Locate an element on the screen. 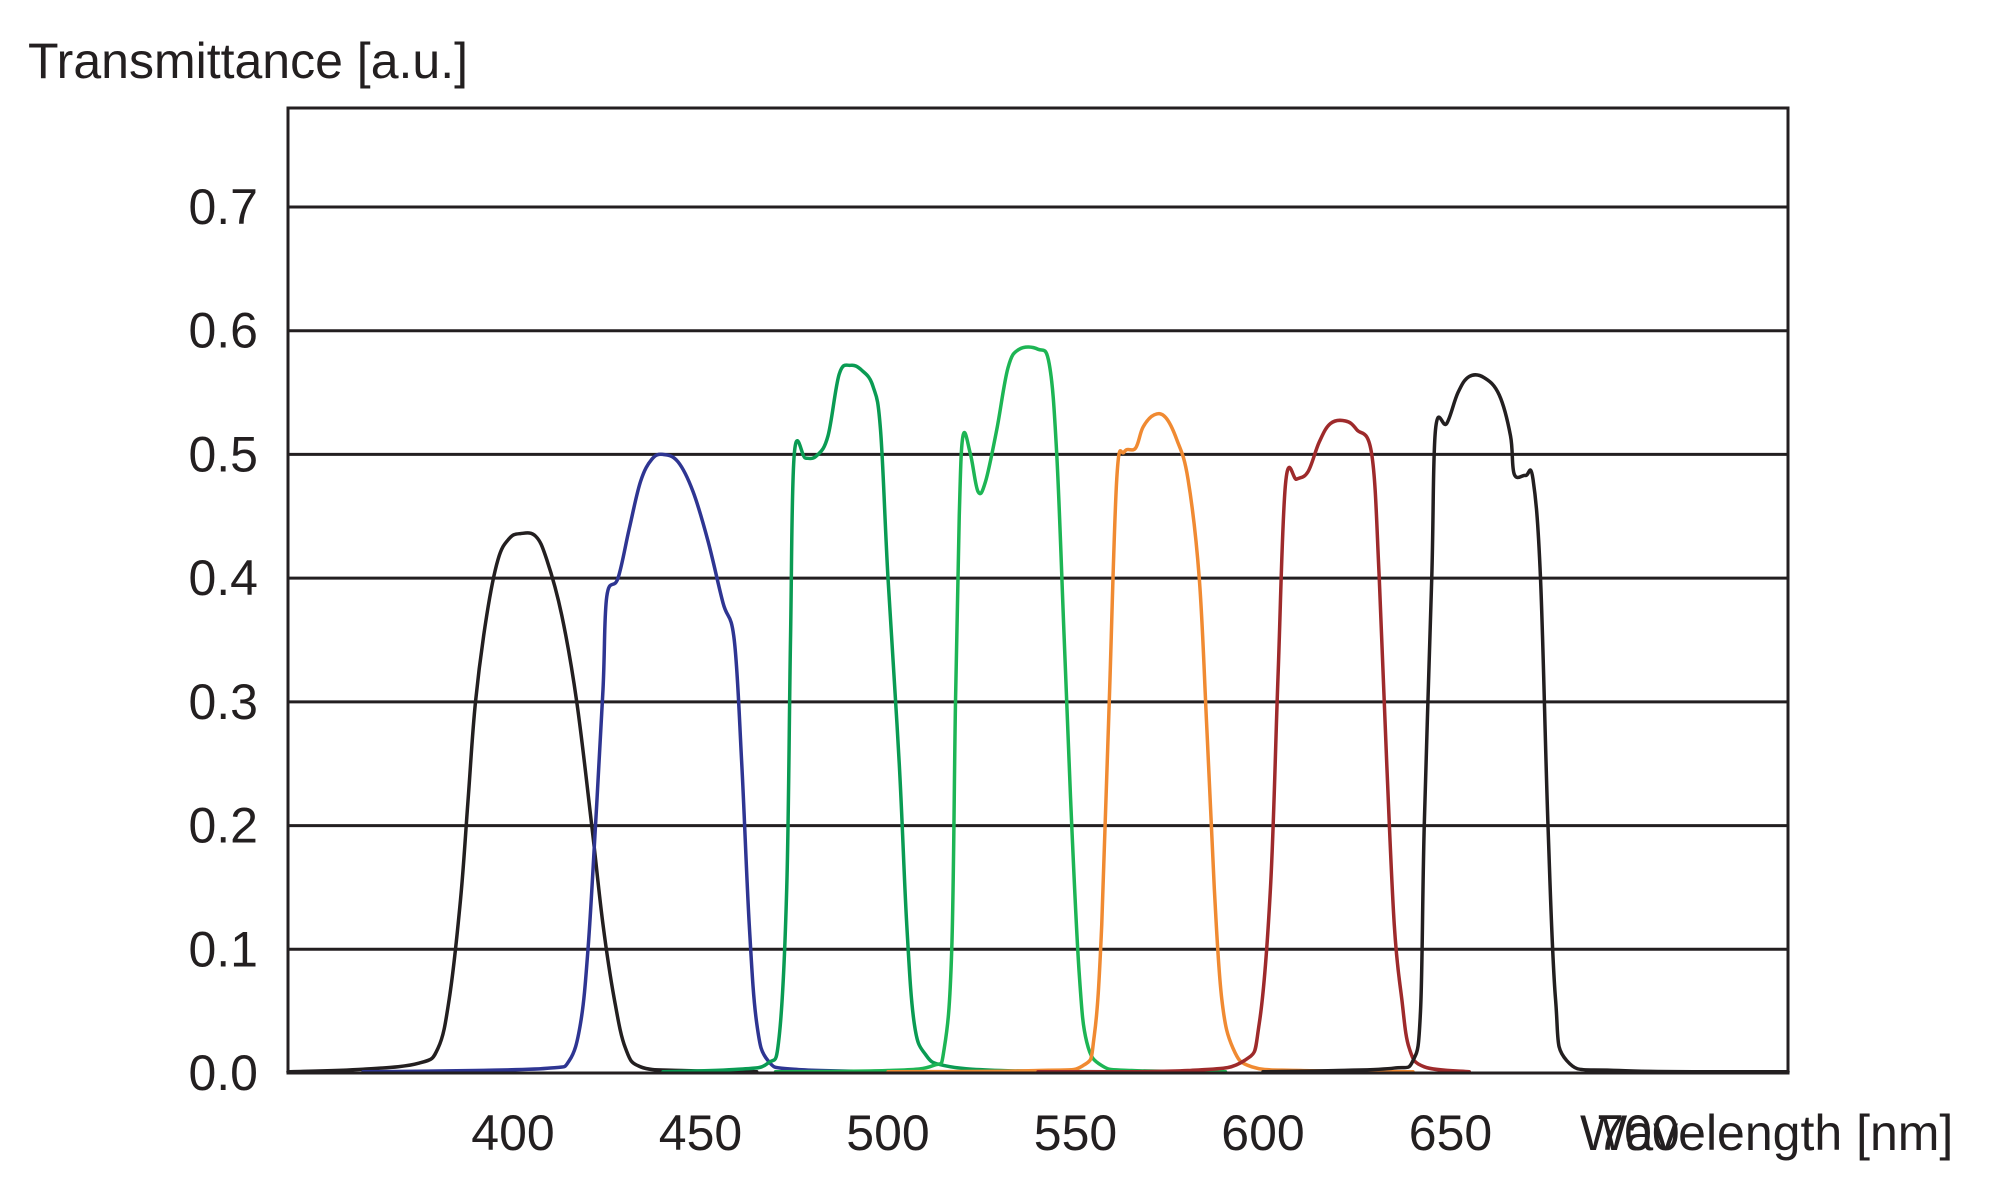  x-tick-label: 450 is located at coordinates (700, 1133).